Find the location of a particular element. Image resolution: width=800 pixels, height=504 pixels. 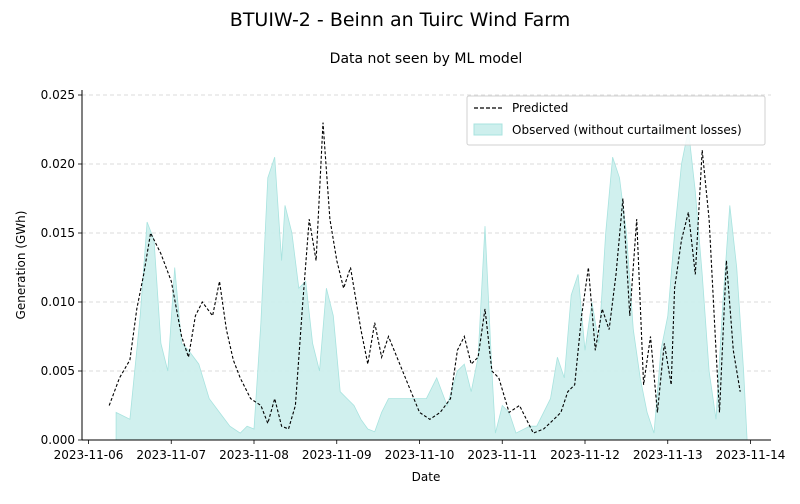

y-tick-label: 0.020 is located at coordinates (58, 164).